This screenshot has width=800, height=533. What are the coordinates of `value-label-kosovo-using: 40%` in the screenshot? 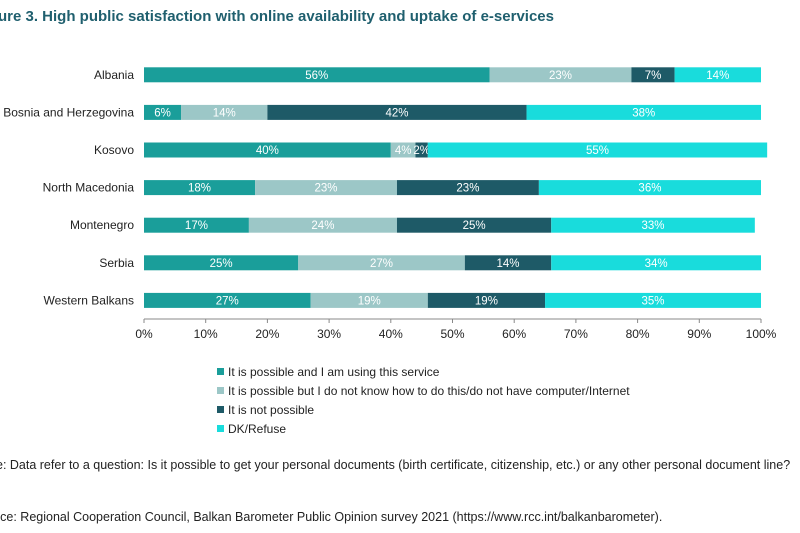 It's located at (267, 151).